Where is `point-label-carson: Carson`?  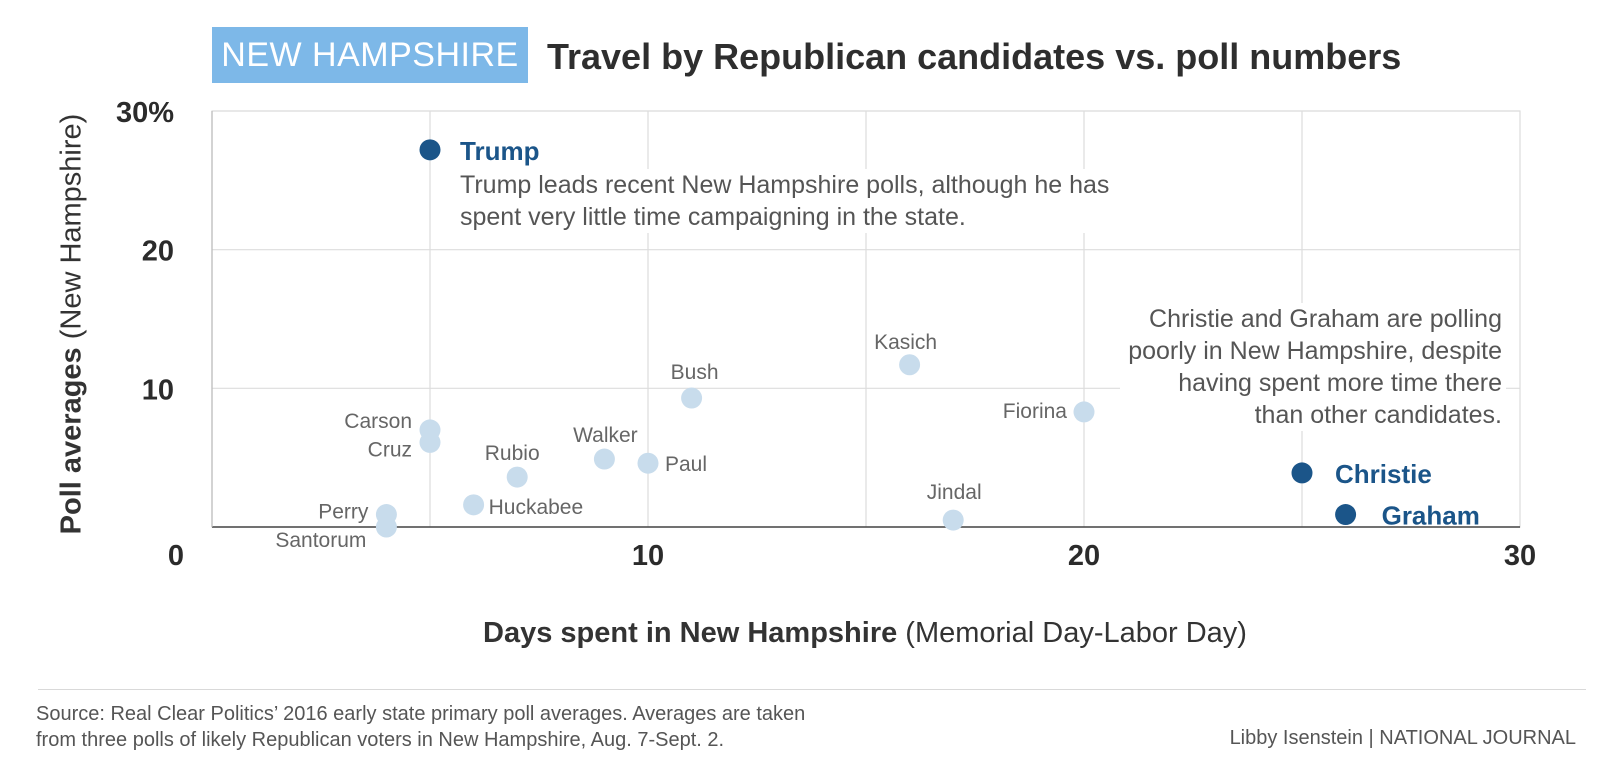 point-label-carson: Carson is located at coordinates (378, 421).